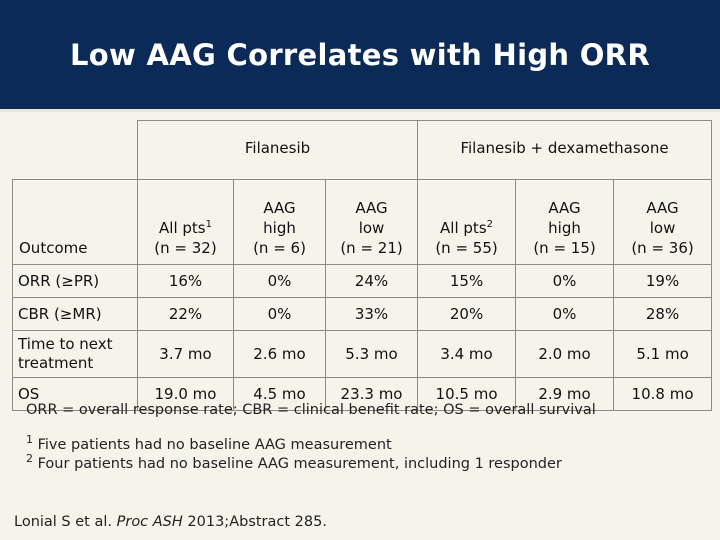 The height and width of the screenshot is (540, 720). I want to click on outcome-header: Outcome, so click(75, 222).